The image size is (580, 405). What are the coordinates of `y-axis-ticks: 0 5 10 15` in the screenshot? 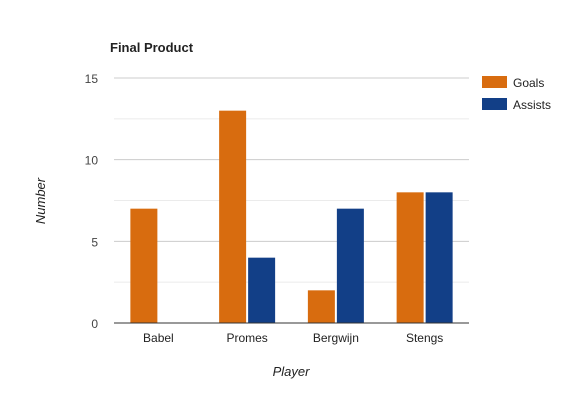 It's located at (92, 201).